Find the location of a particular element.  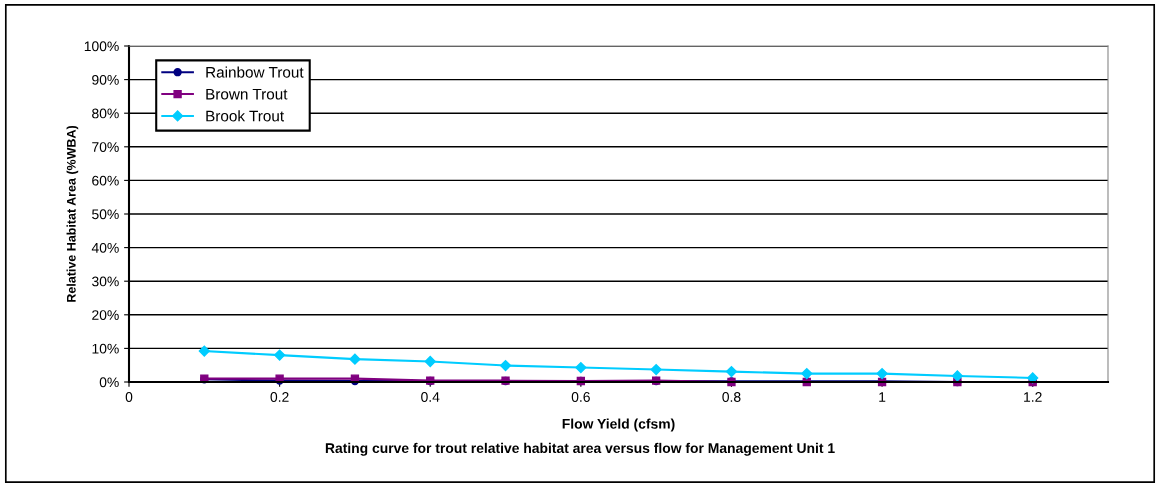

y-tick-label: 60% is located at coordinates (105, 180).